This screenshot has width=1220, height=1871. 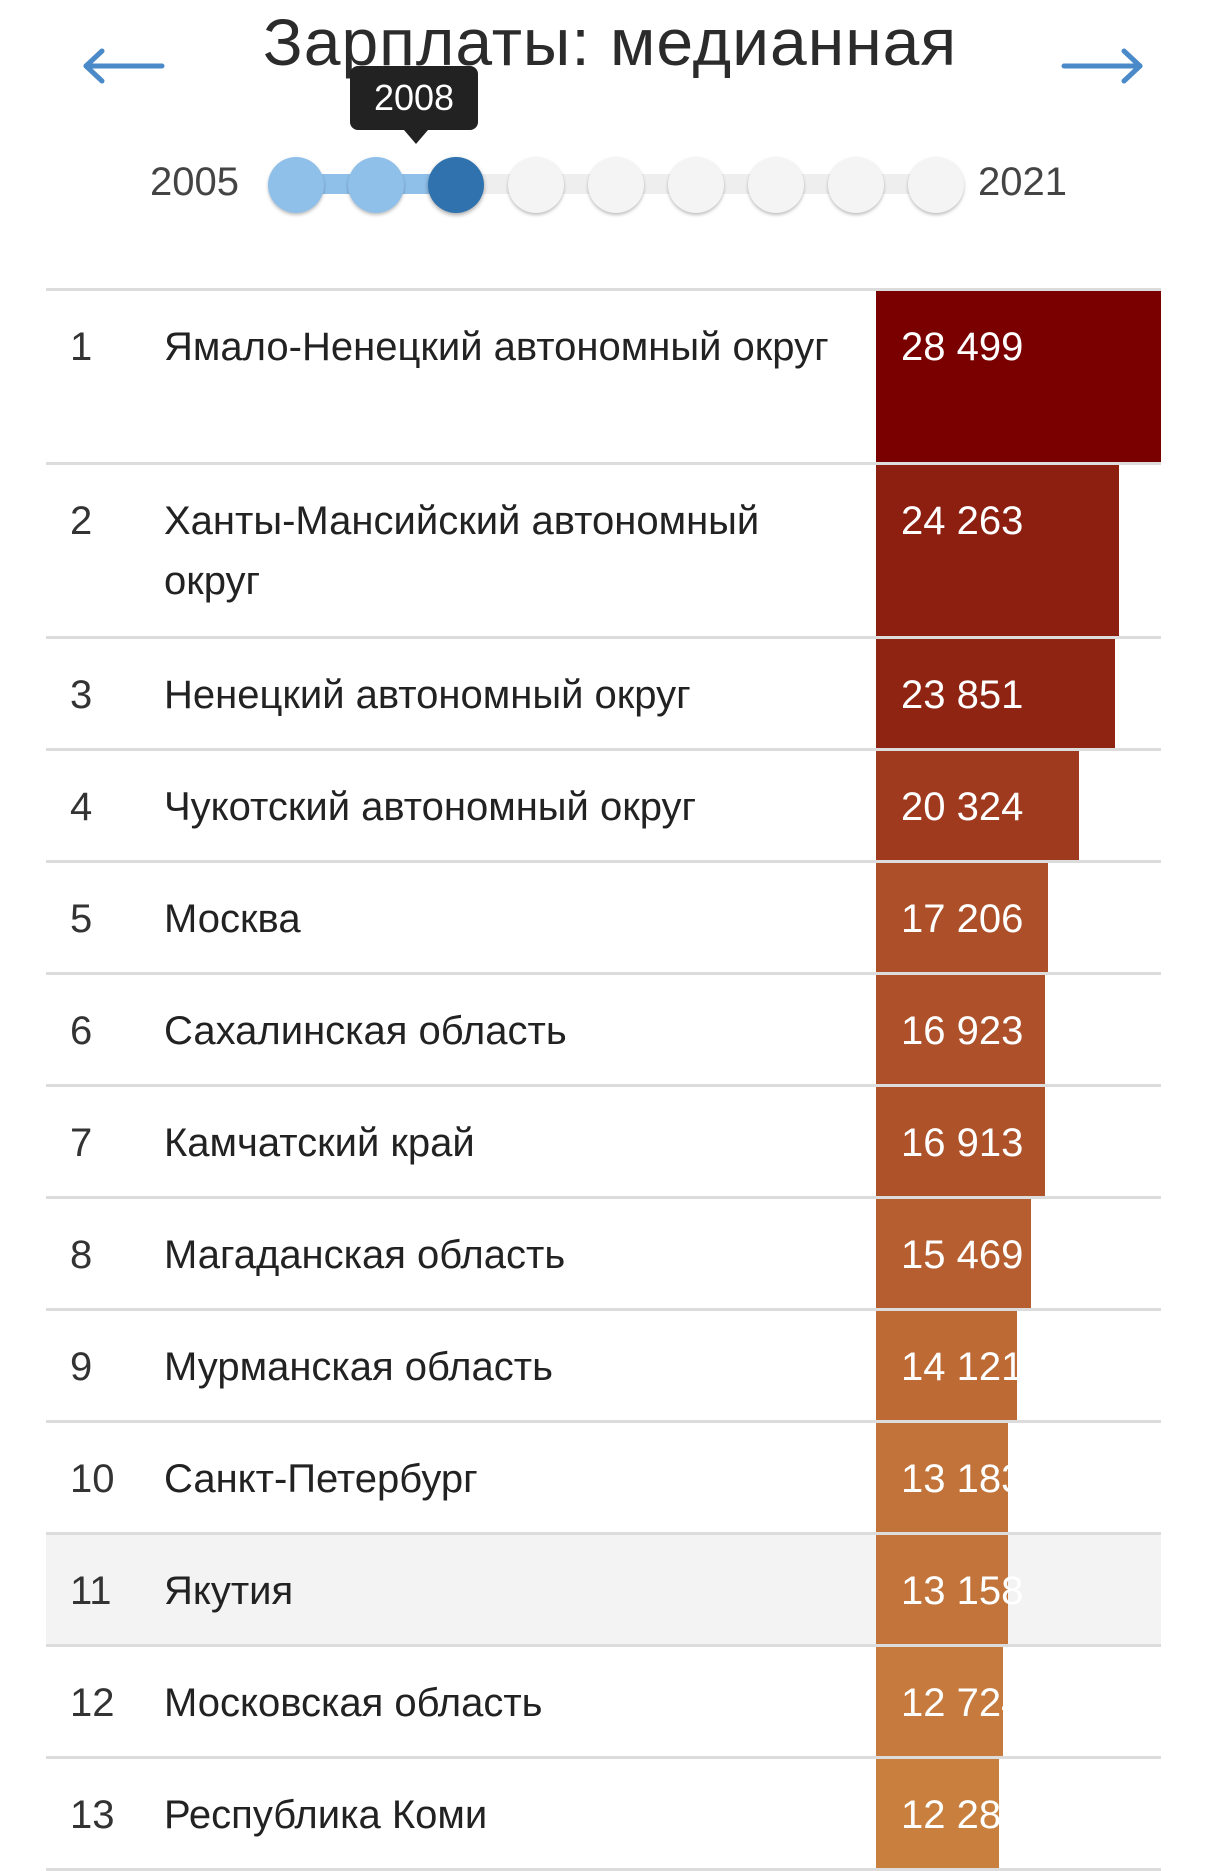 What do you see at coordinates (326, 1815) in the screenshot?
I see `region-name: Республика Коми` at bounding box center [326, 1815].